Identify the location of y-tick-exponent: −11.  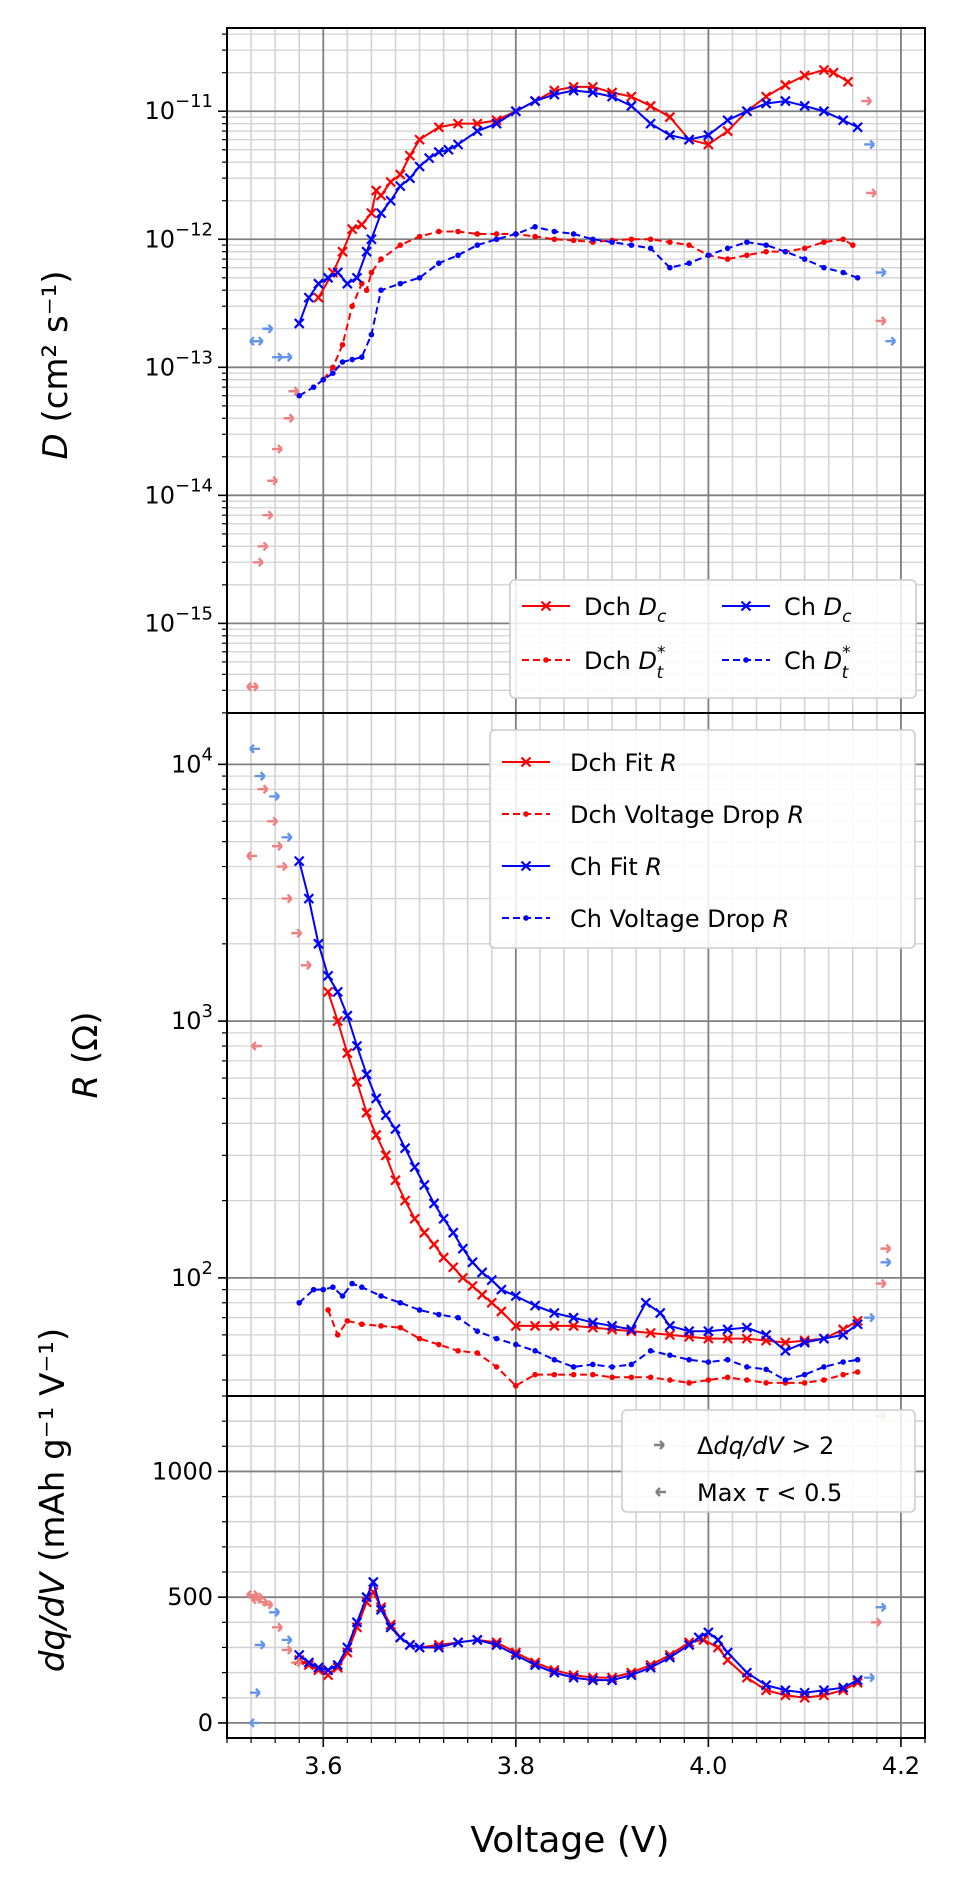
(194, 101).